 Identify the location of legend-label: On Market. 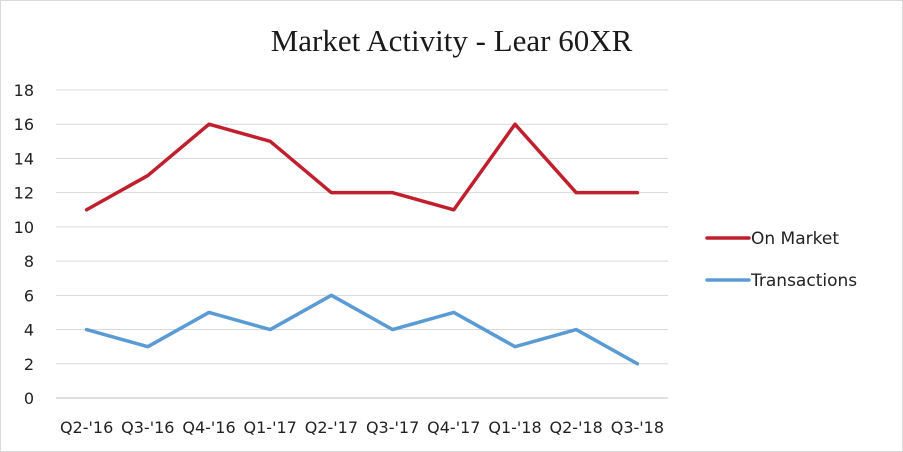
(795, 239).